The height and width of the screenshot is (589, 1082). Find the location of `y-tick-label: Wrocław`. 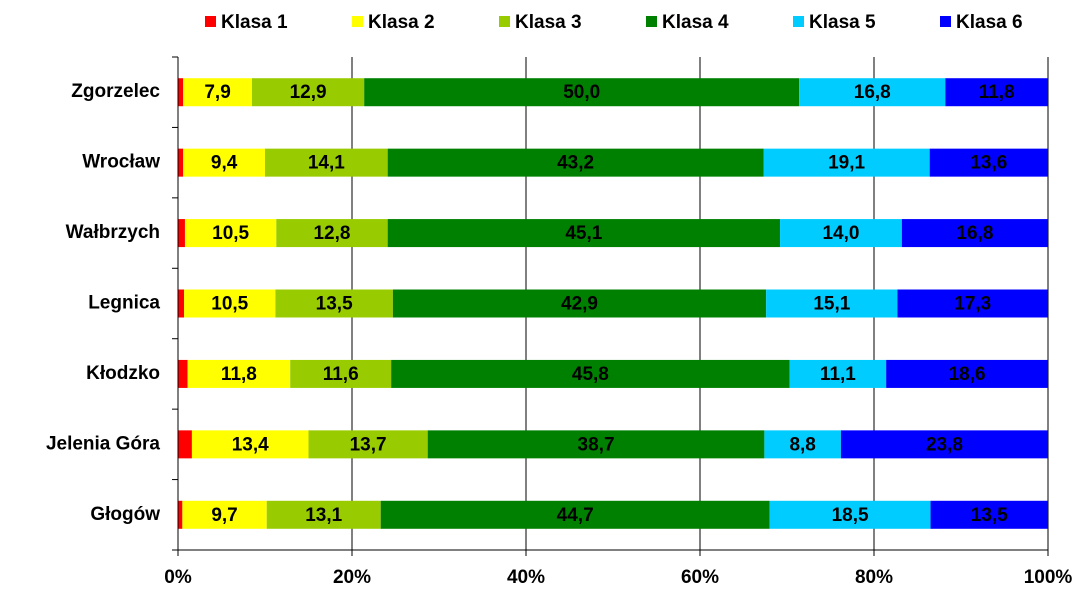

y-tick-label: Wrocław is located at coordinates (121, 162).